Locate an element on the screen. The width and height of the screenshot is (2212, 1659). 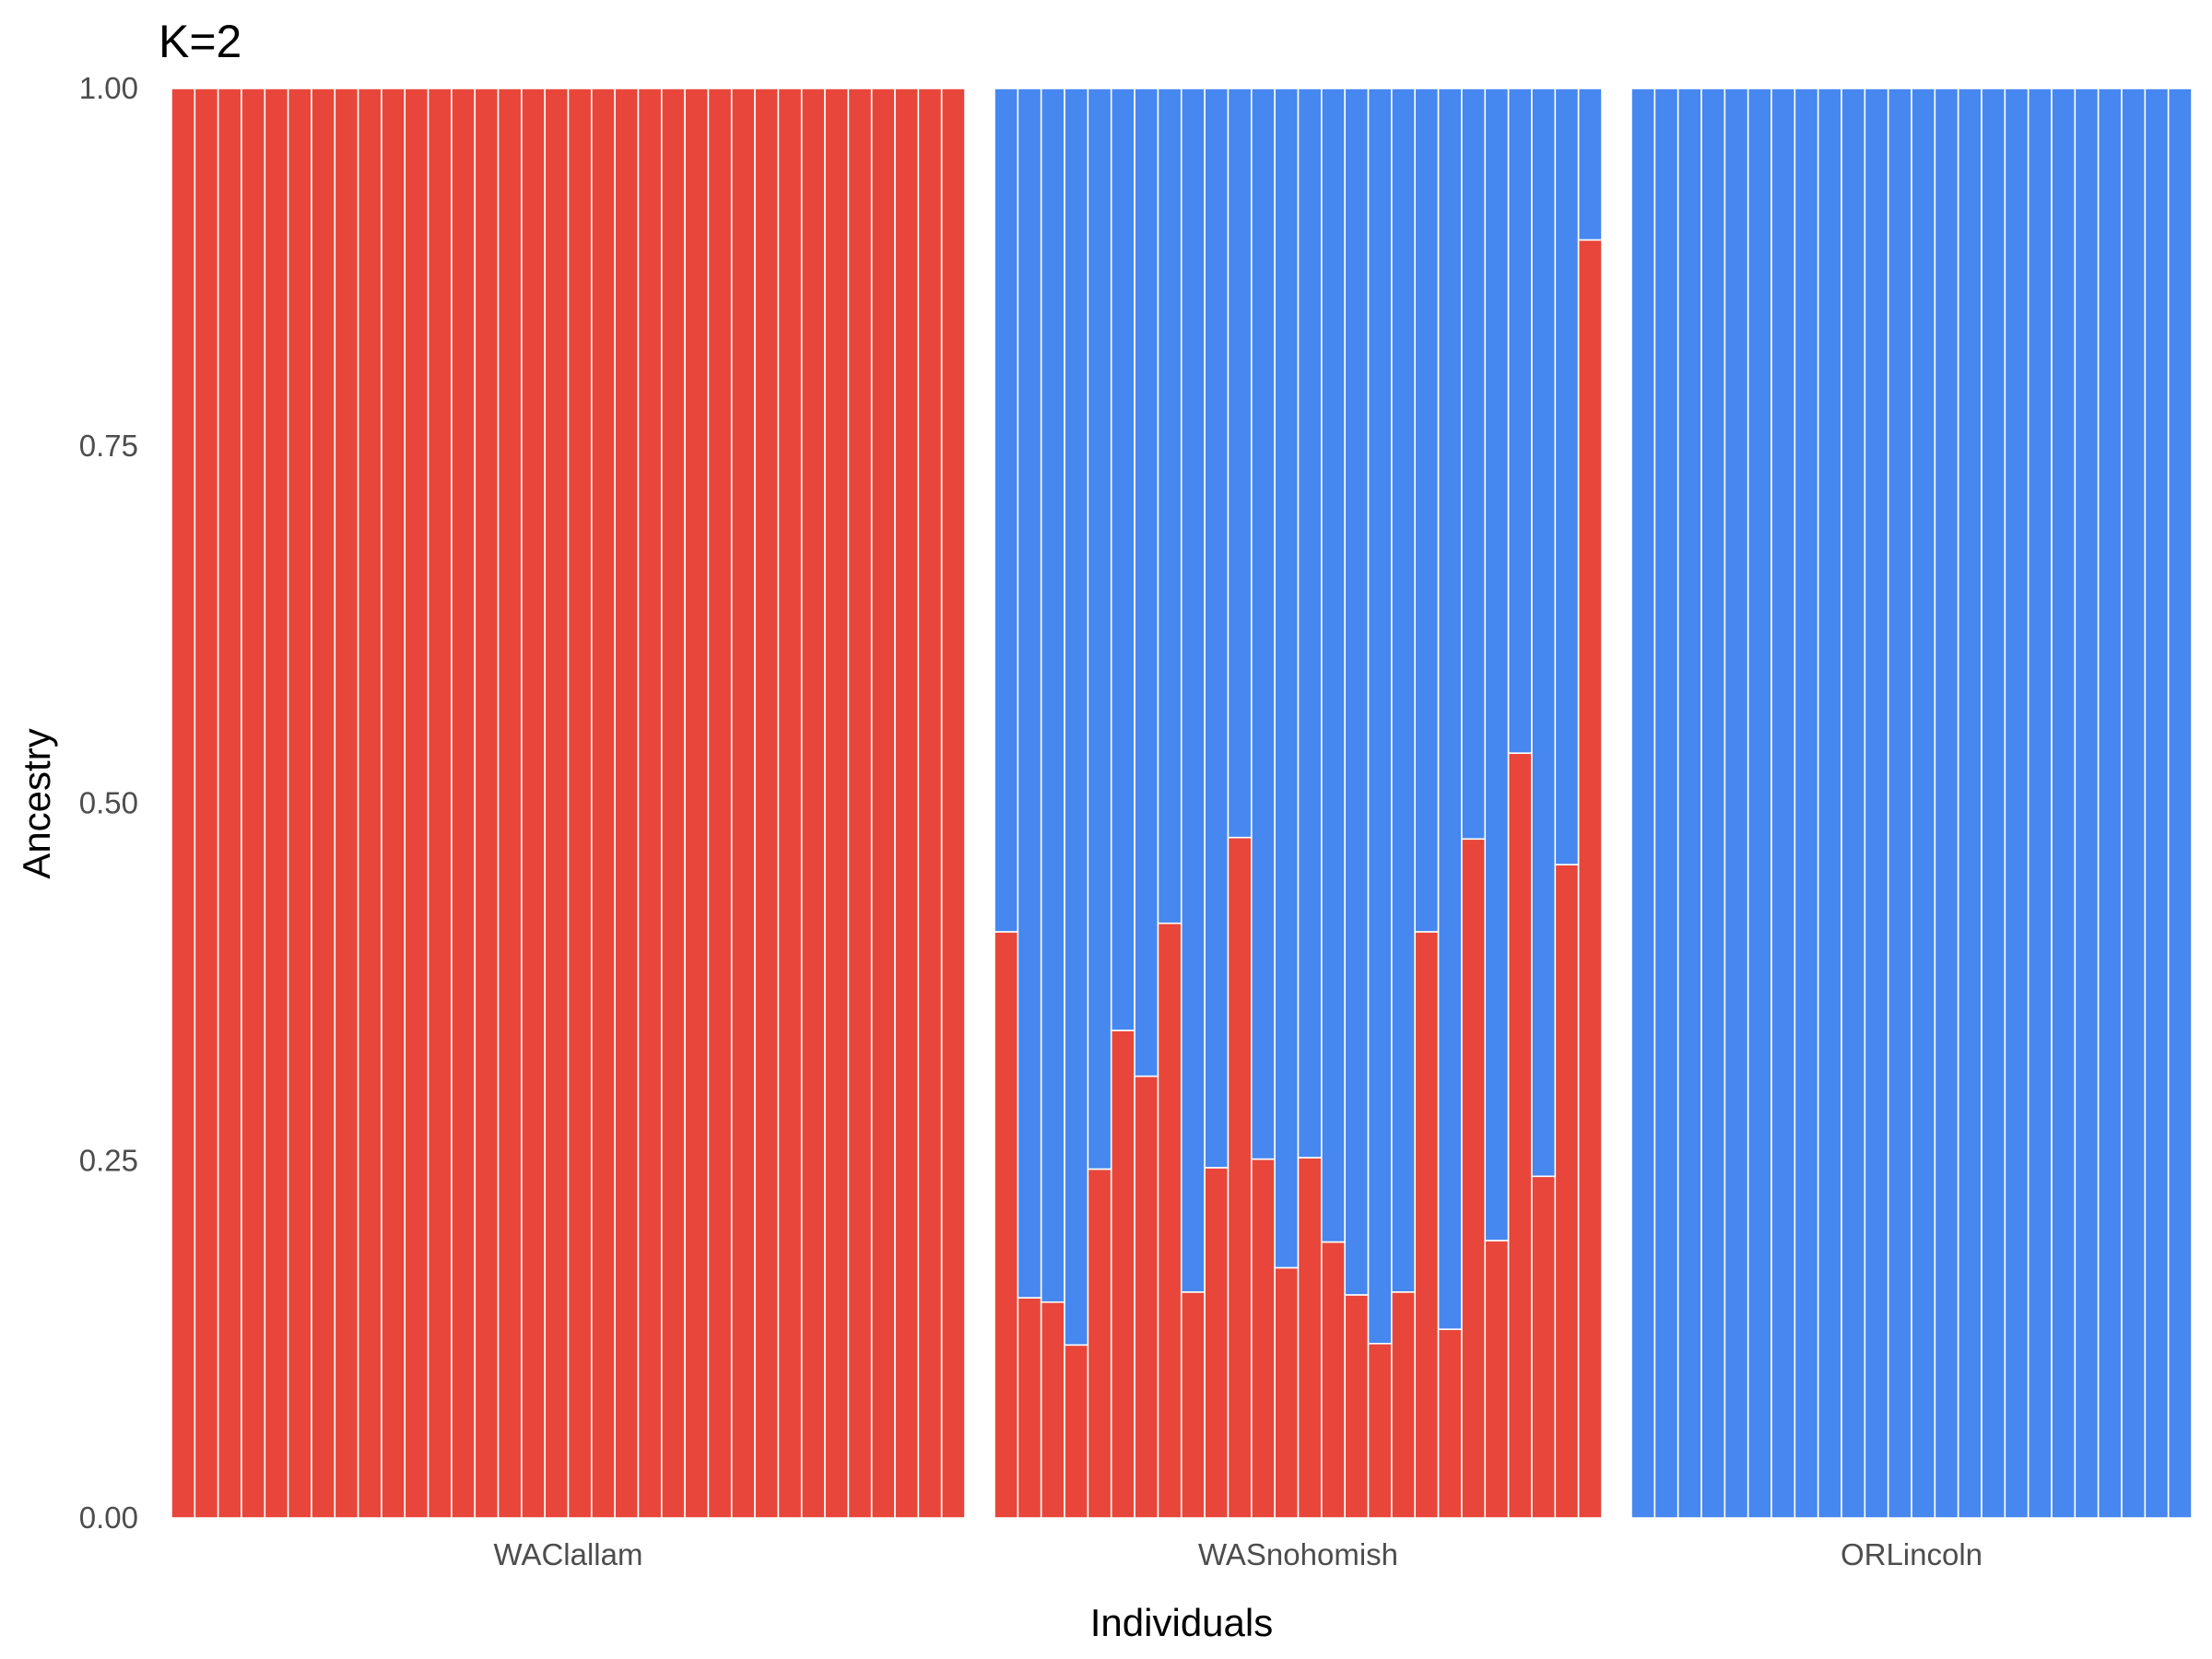
x-tick-label: WAClallam is located at coordinates (568, 1554).